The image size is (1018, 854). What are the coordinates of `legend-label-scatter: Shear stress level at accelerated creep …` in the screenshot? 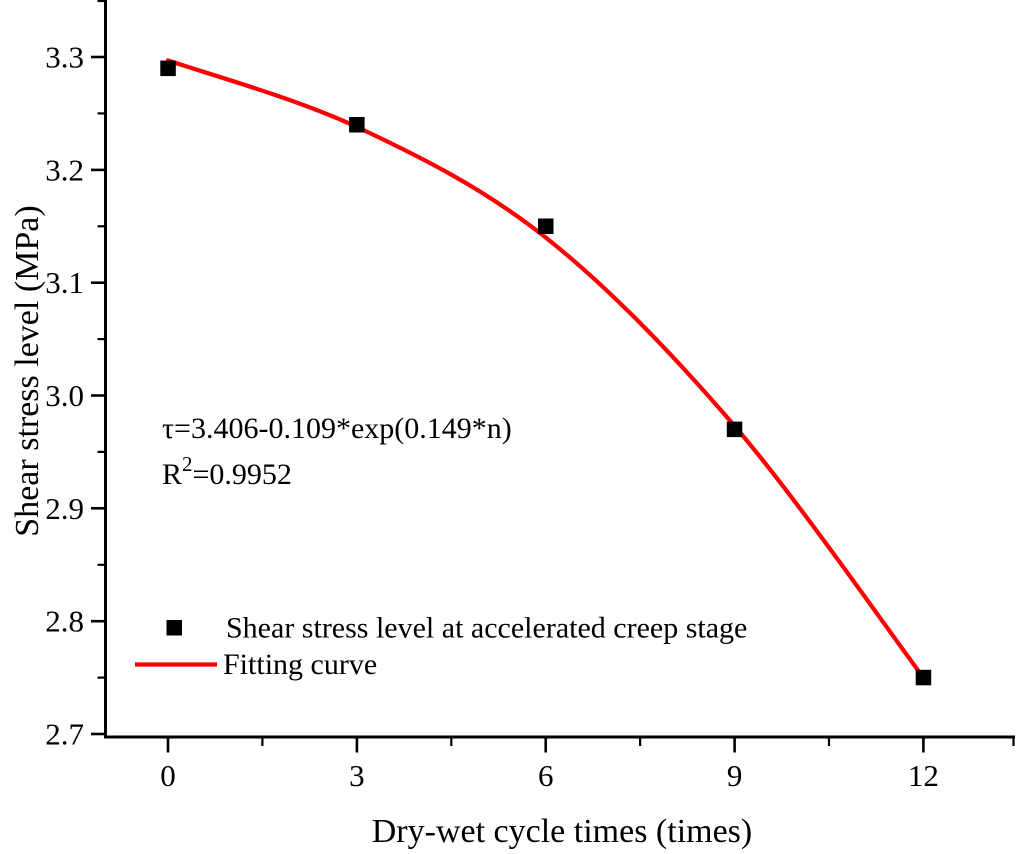 It's located at (486, 628).